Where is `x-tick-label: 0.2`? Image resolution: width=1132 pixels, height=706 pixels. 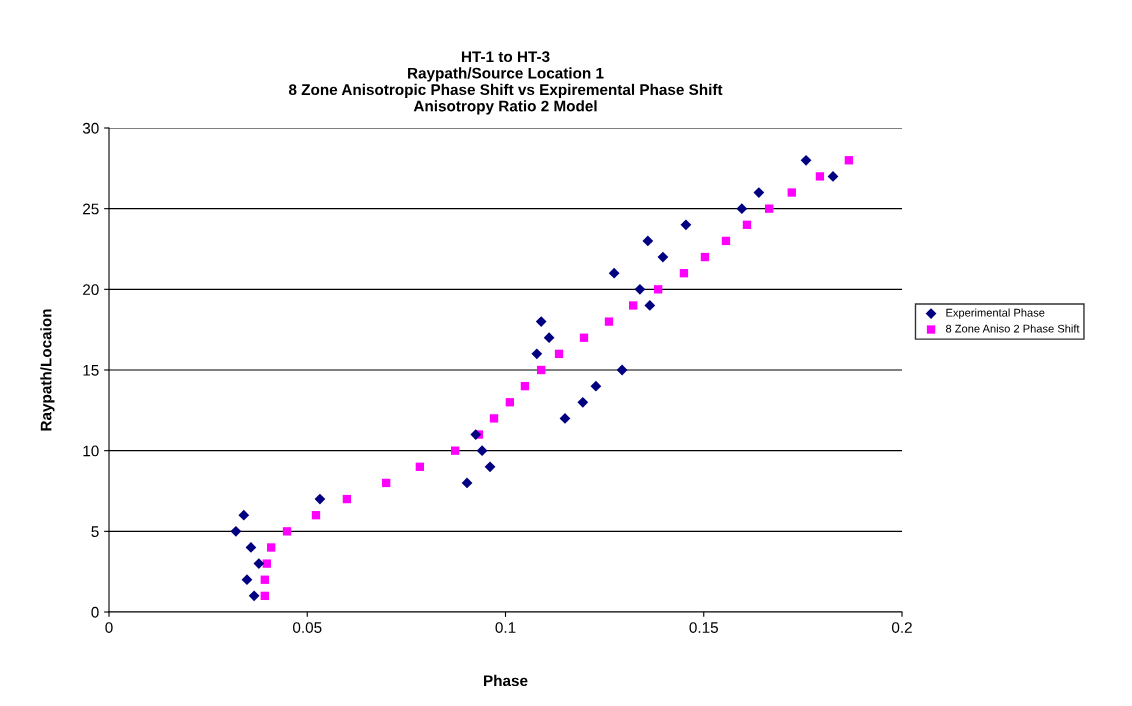
x-tick-label: 0.2 is located at coordinates (901, 627).